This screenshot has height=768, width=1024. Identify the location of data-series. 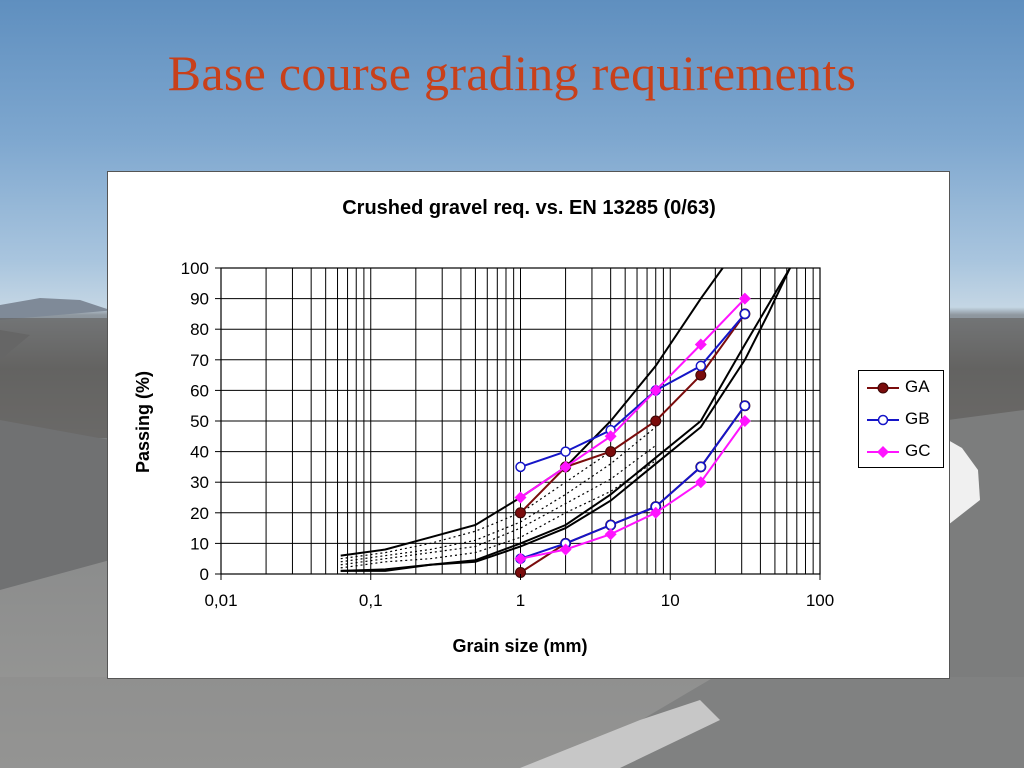
(632, 435).